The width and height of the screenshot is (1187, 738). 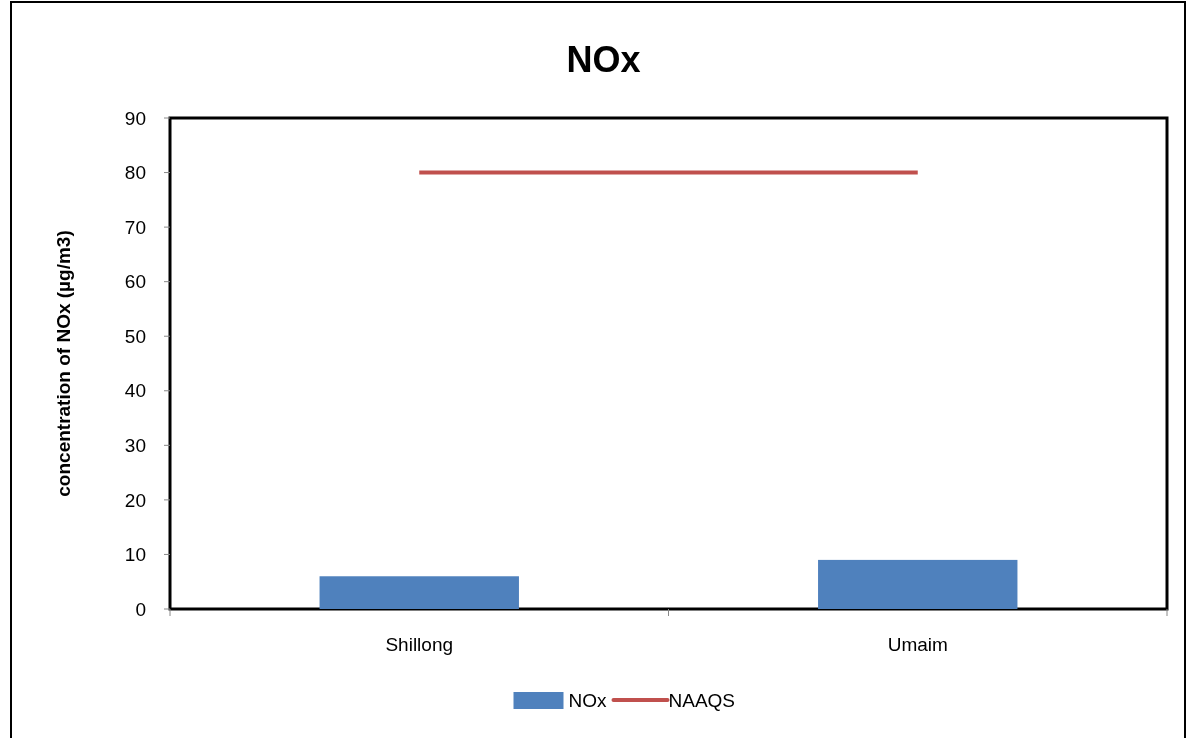 What do you see at coordinates (135, 391) in the screenshot?
I see `y-tick-label: 40` at bounding box center [135, 391].